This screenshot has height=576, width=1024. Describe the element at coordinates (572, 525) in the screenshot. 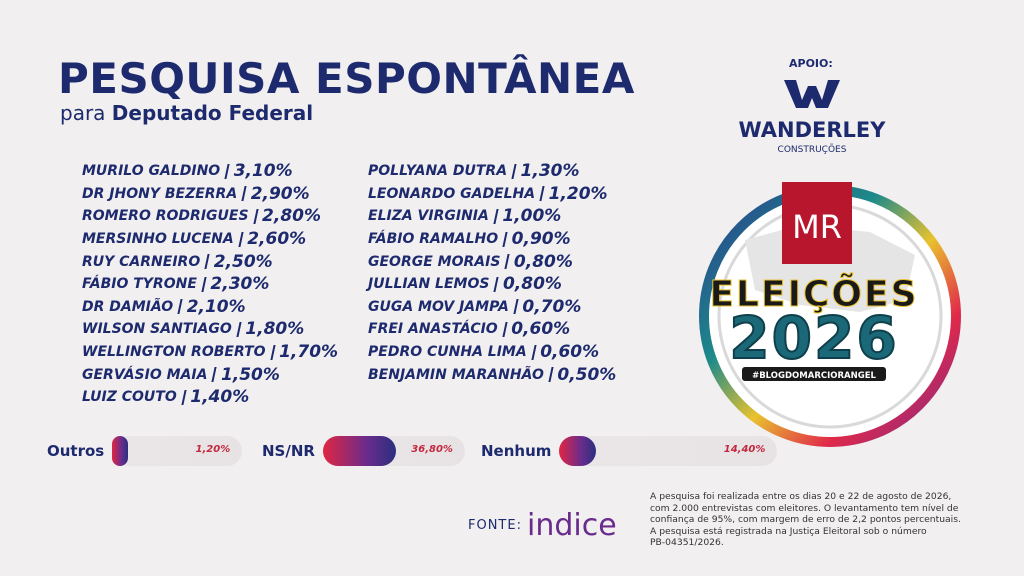

I see `source-logo: indice` at that location.